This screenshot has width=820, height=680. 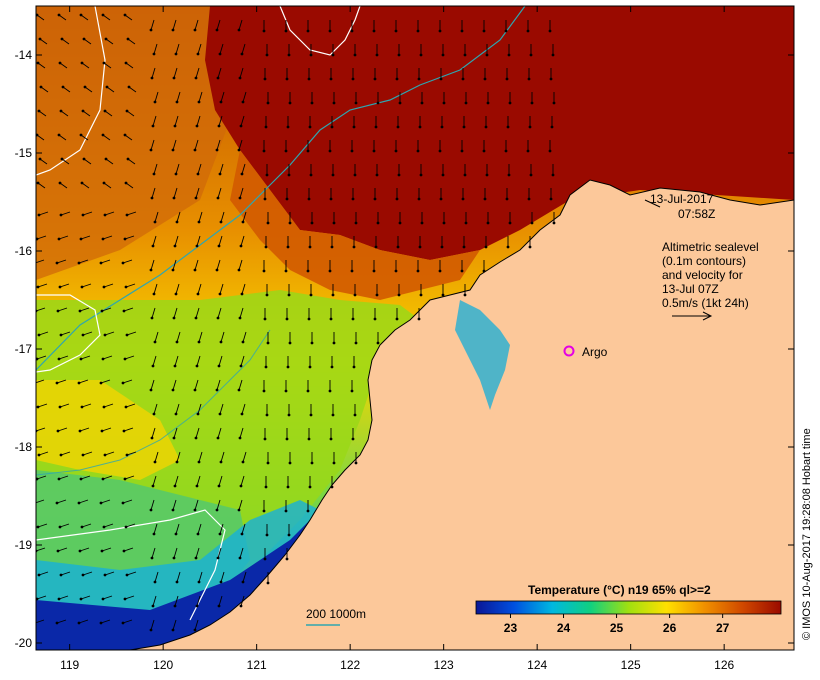 What do you see at coordinates (619, 590) in the screenshot?
I see `colorbar-title: Temperature (°C) n19 65% ql>=2` at bounding box center [619, 590].